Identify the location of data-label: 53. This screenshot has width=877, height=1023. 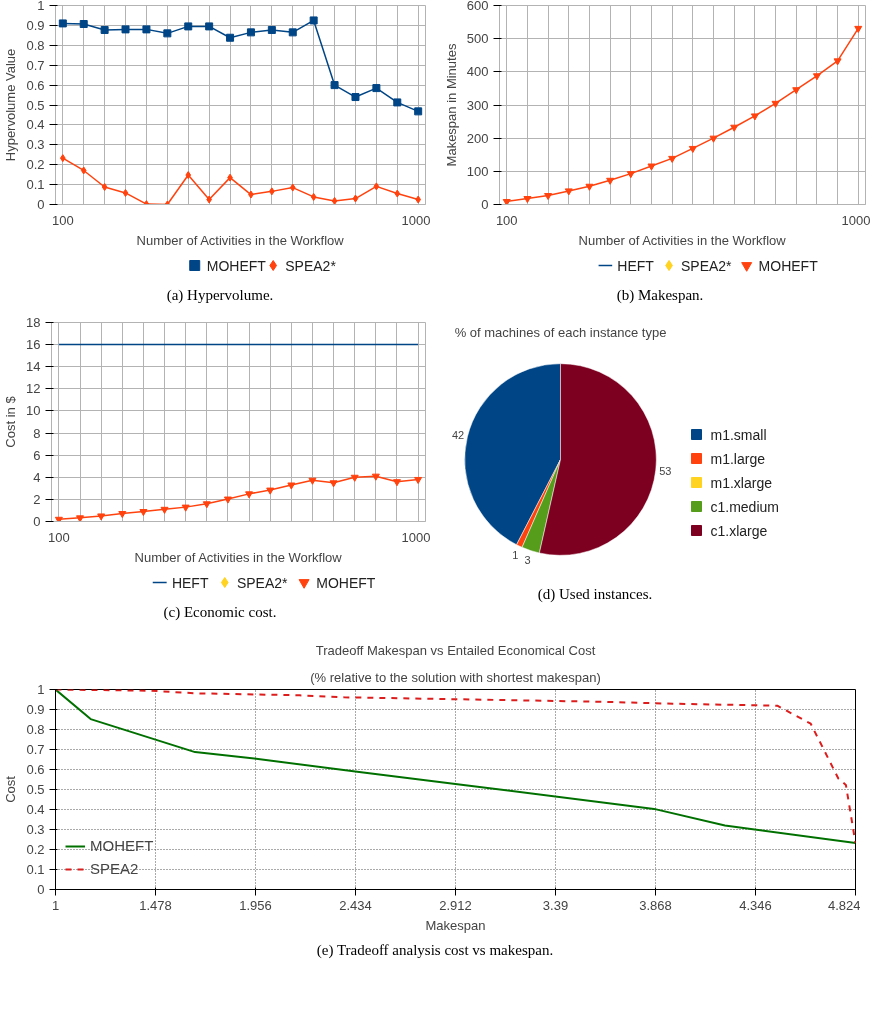
(665, 471).